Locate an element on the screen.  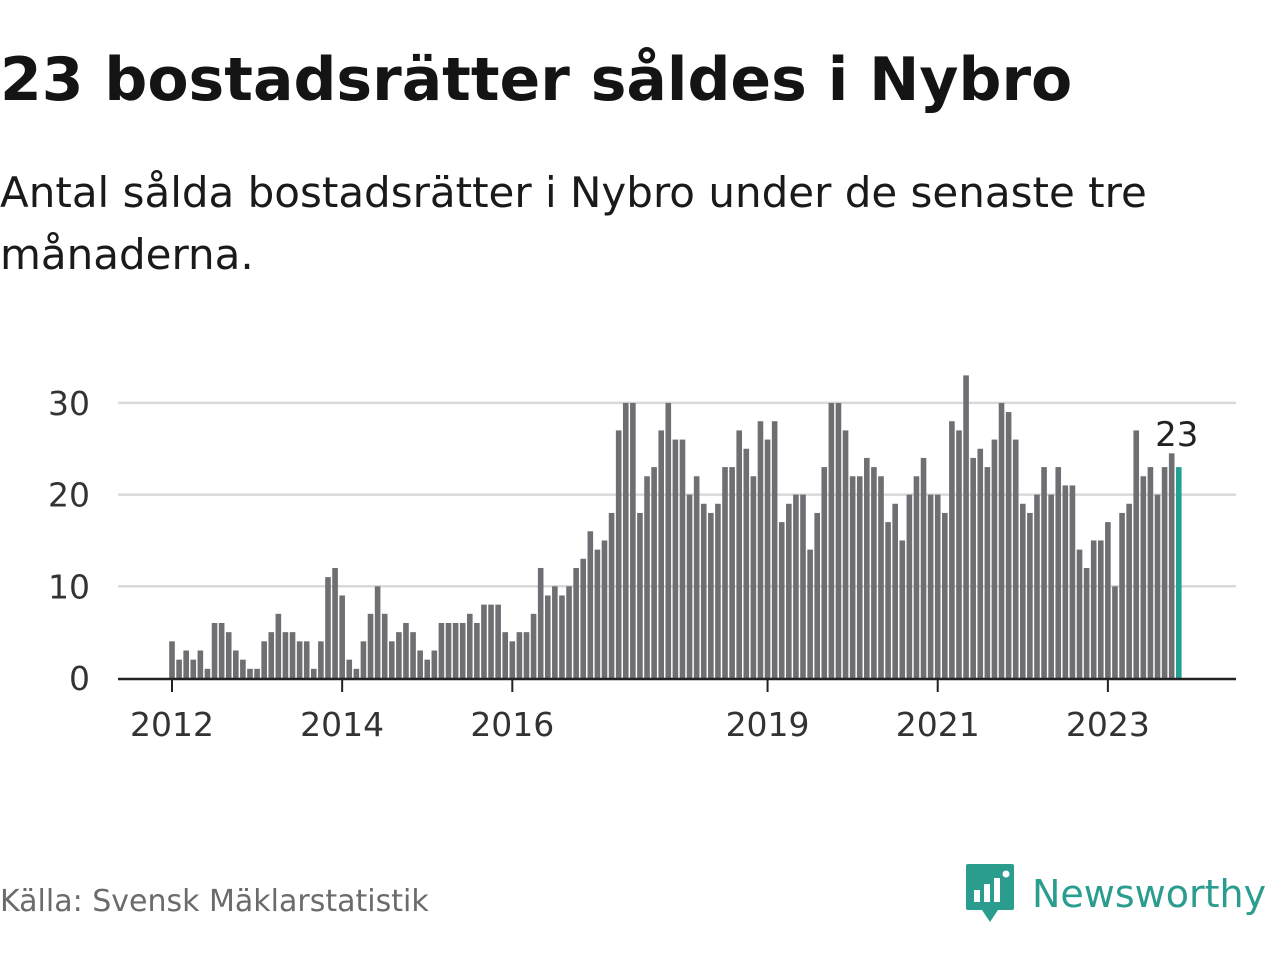
y-tick-label: 20 is located at coordinates (69, 495).